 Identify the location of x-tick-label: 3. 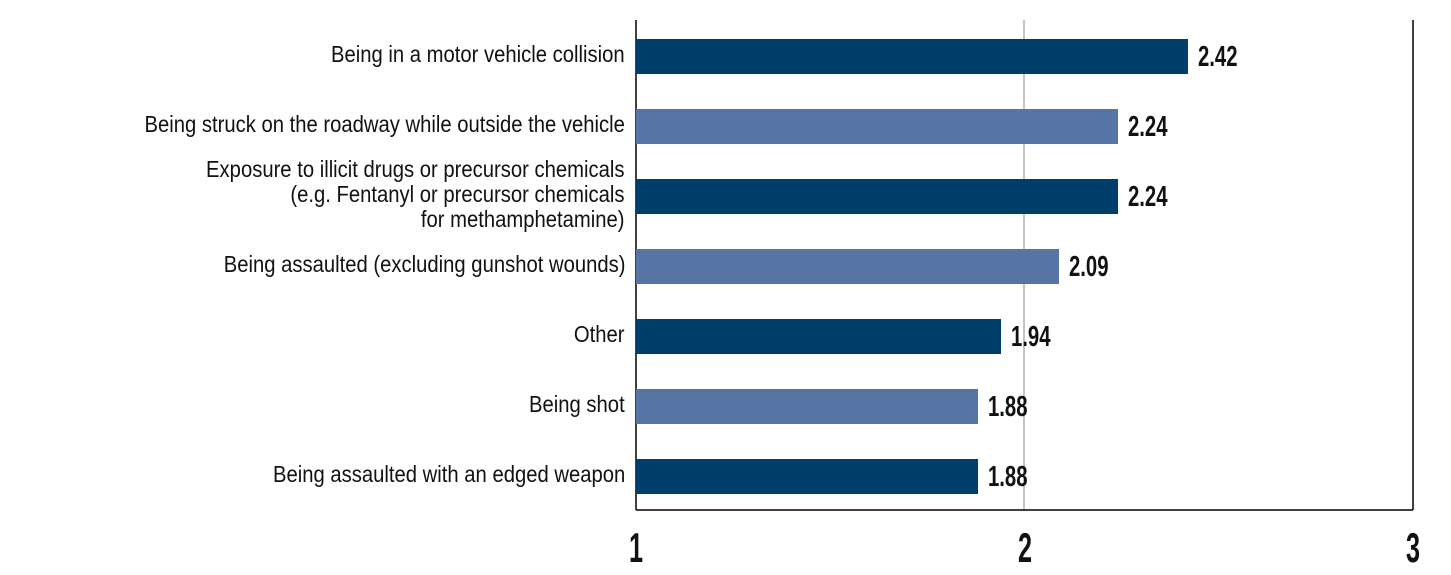
(1413, 547).